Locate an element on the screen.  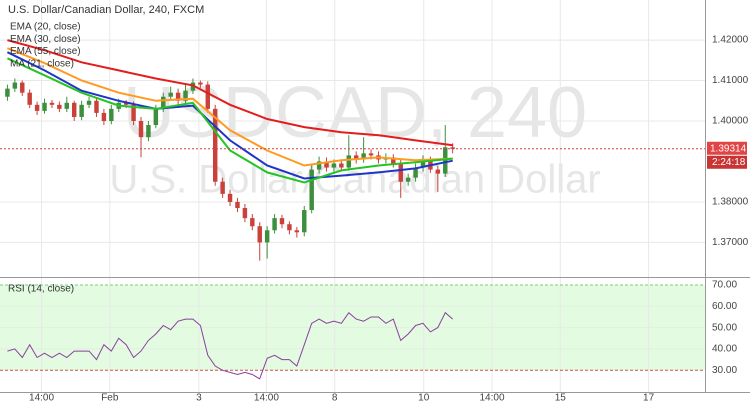
x-tick-label: 8 is located at coordinates (335, 398).